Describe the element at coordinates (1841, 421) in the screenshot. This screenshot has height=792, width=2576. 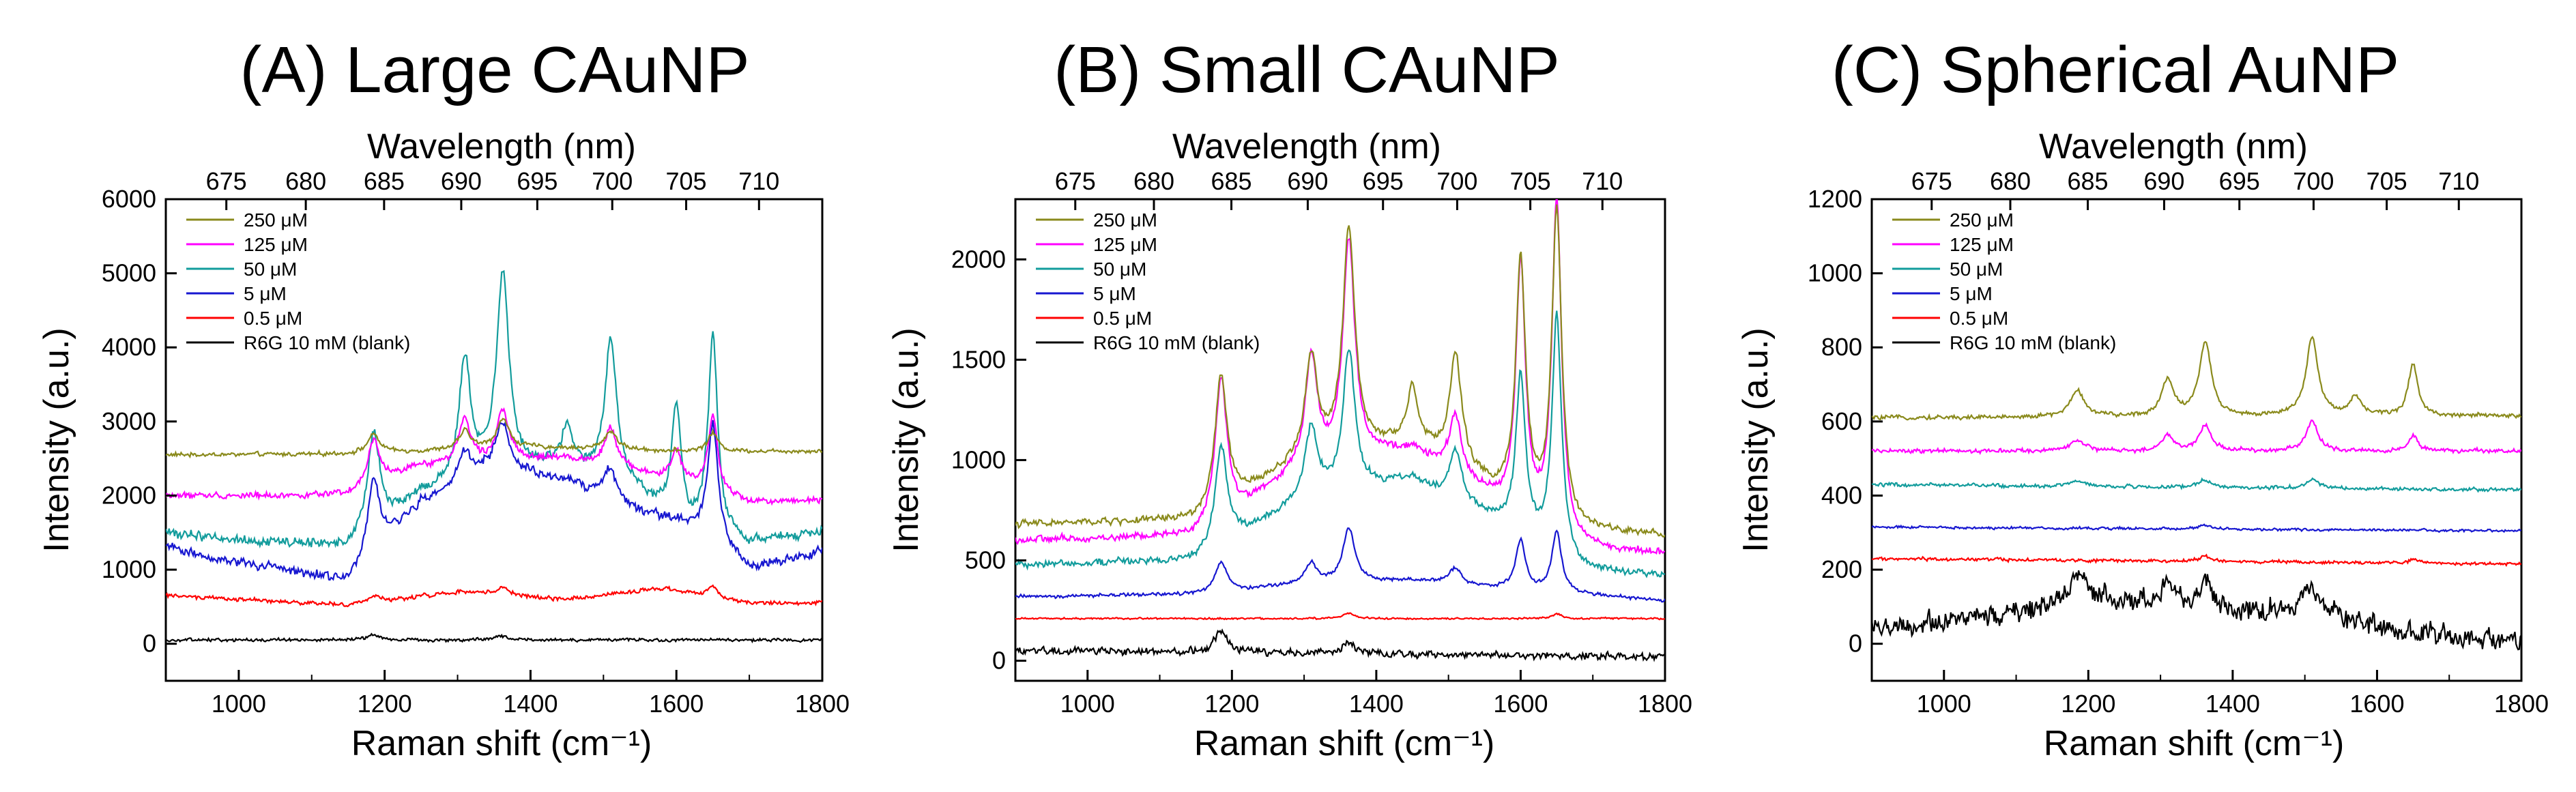
I see `y-tick-label: 600` at that location.